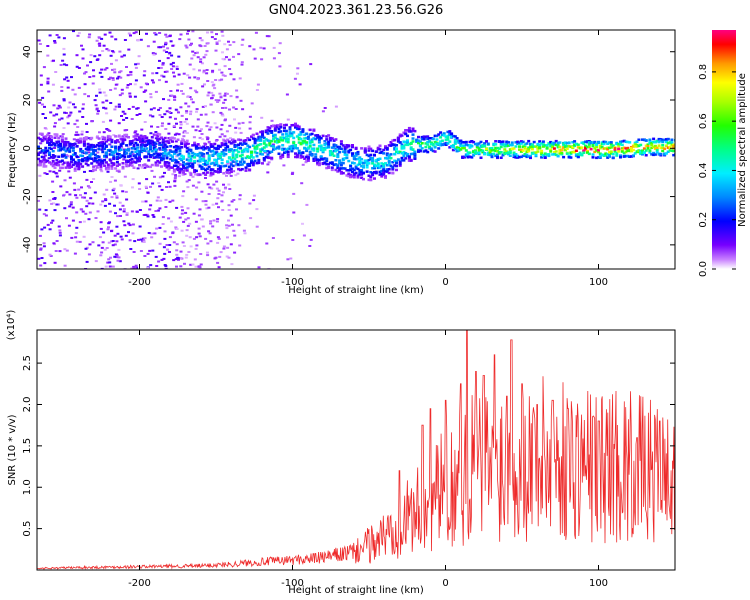 The image size is (750, 600). Describe the element at coordinates (27, 446) in the screenshot. I see `y-tick-label: 1.5` at that location.